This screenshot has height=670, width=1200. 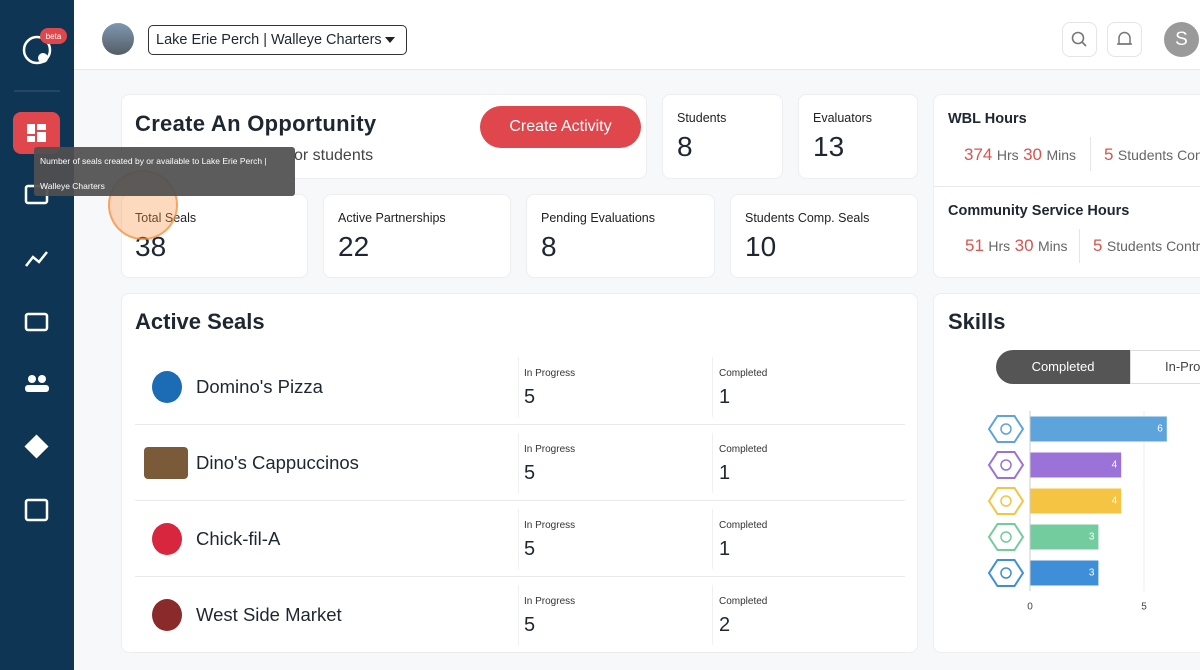 I want to click on skills-card: Skills Completed In-Prog 0 5 6 4 4 3 3, so click(x=1066, y=473).